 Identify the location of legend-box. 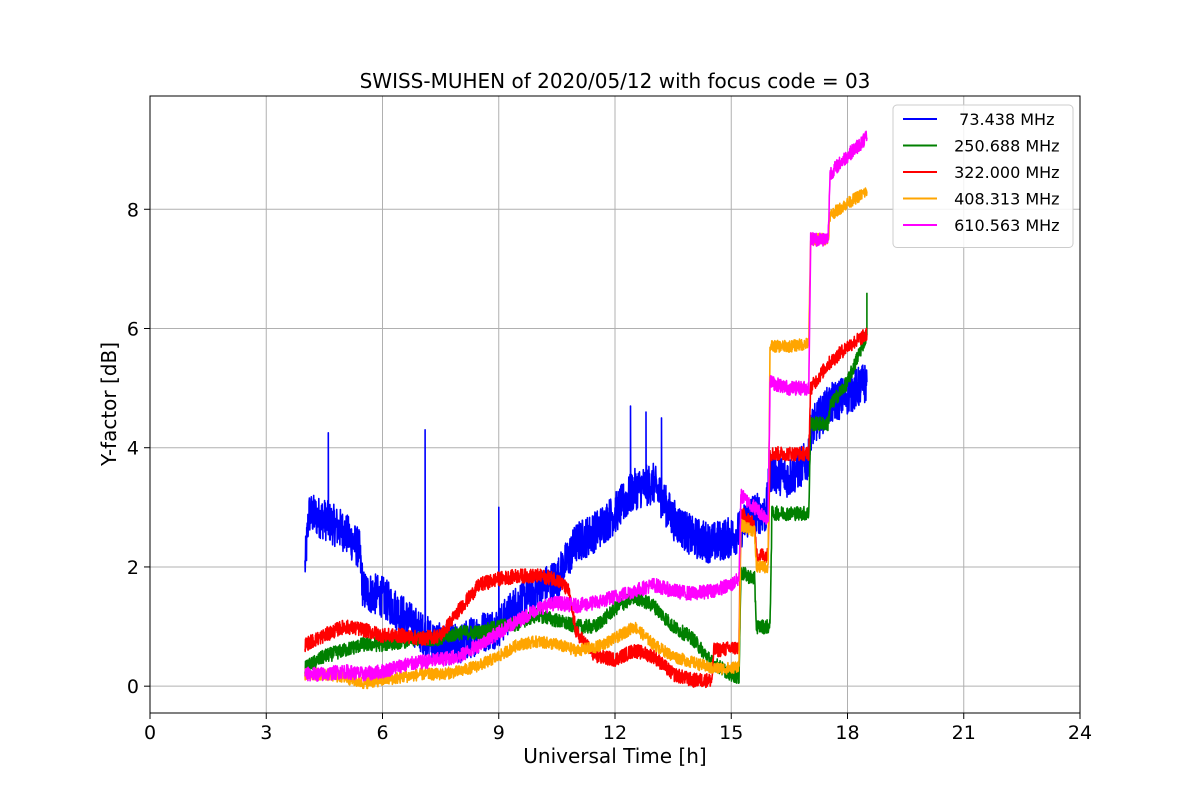
(983, 176).